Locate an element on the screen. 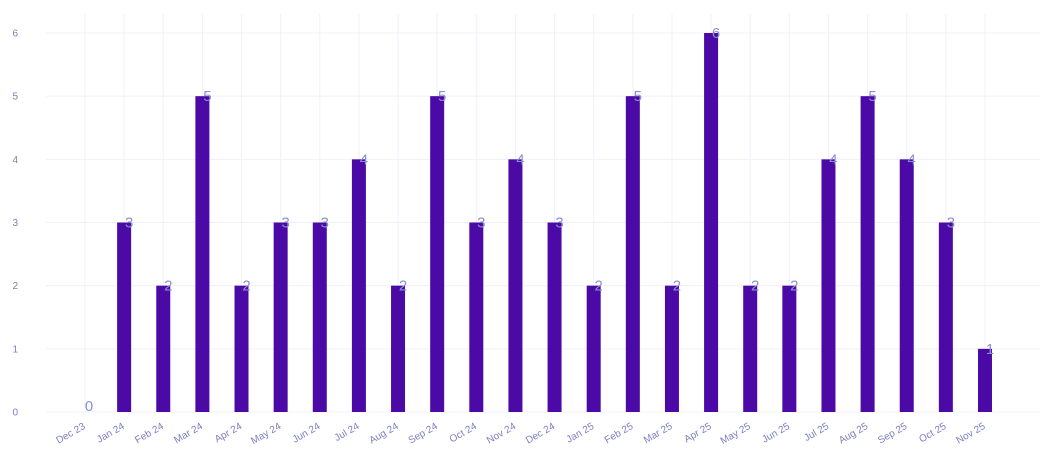 The height and width of the screenshot is (465, 1052). y-tick-label: 3 is located at coordinates (15, 223).